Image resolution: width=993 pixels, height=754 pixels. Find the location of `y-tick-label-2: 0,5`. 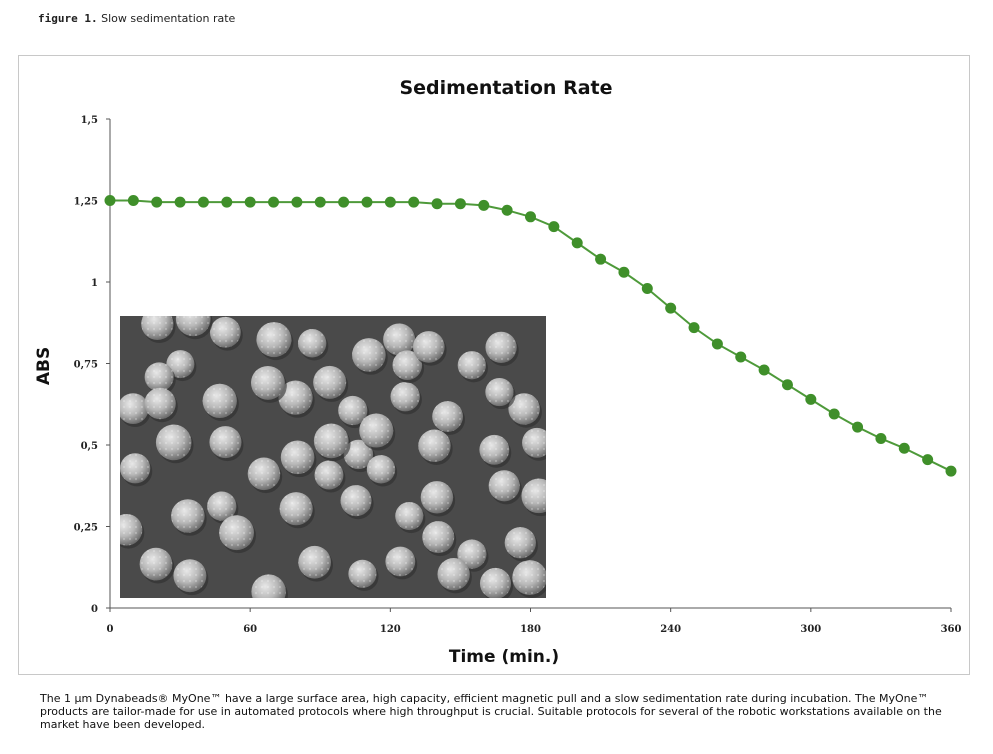

y-tick-label-2: 0,5 is located at coordinates (89, 446).